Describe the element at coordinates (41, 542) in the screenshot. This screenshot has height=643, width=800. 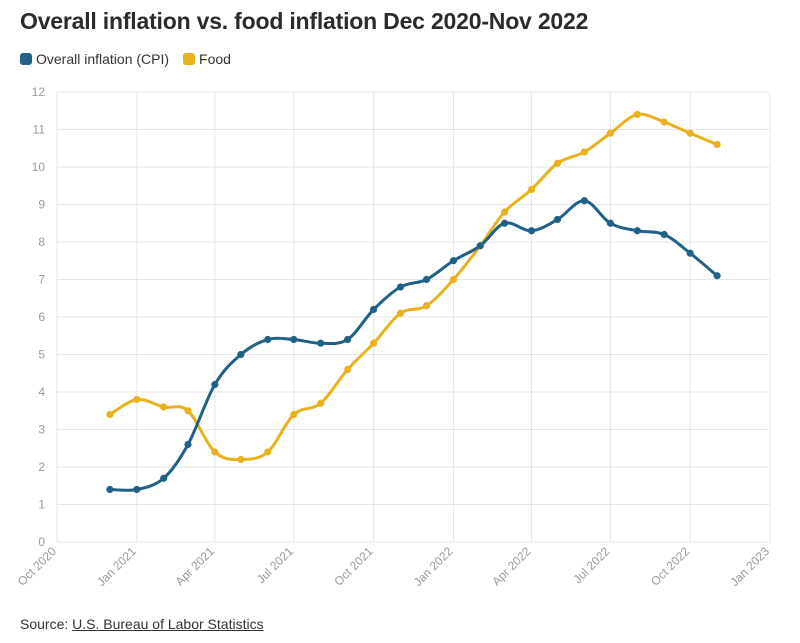
I see `y-tick-label: 0` at that location.